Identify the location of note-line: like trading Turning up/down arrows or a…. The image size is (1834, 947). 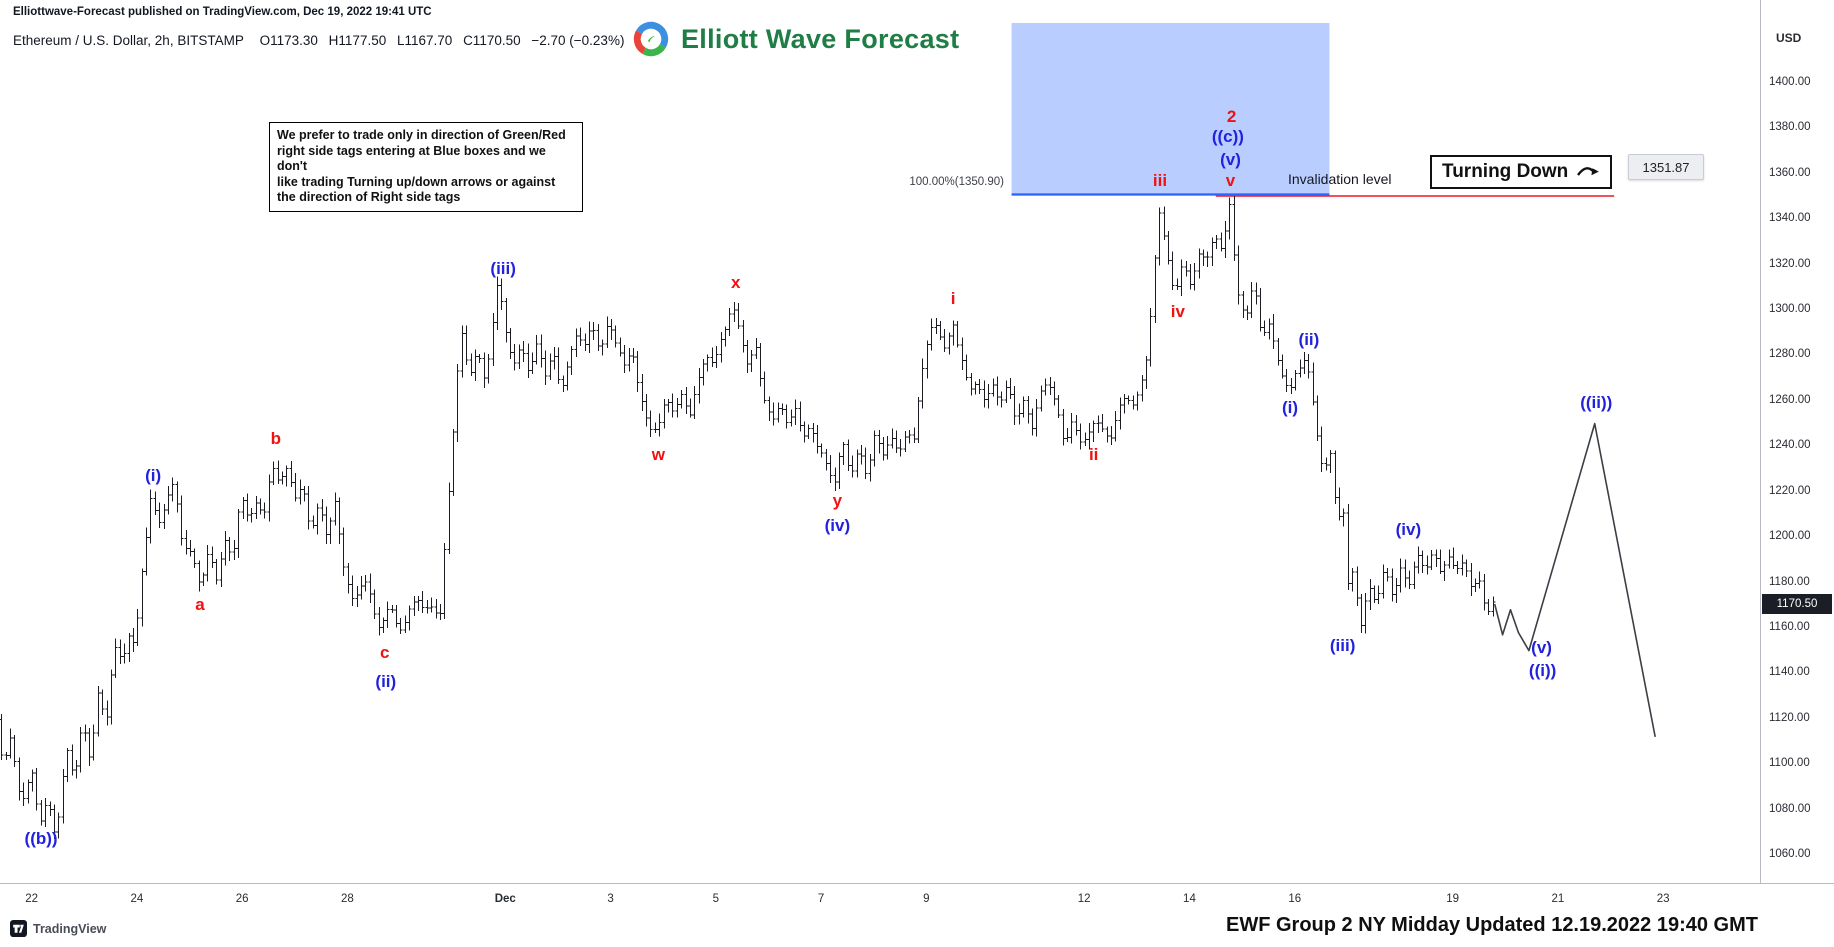
(416, 181).